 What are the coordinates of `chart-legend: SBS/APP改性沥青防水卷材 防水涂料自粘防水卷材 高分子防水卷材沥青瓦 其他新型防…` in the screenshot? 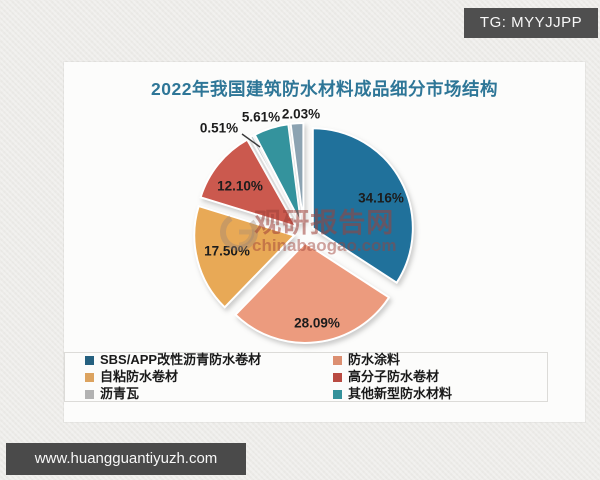 It's located at (306, 377).